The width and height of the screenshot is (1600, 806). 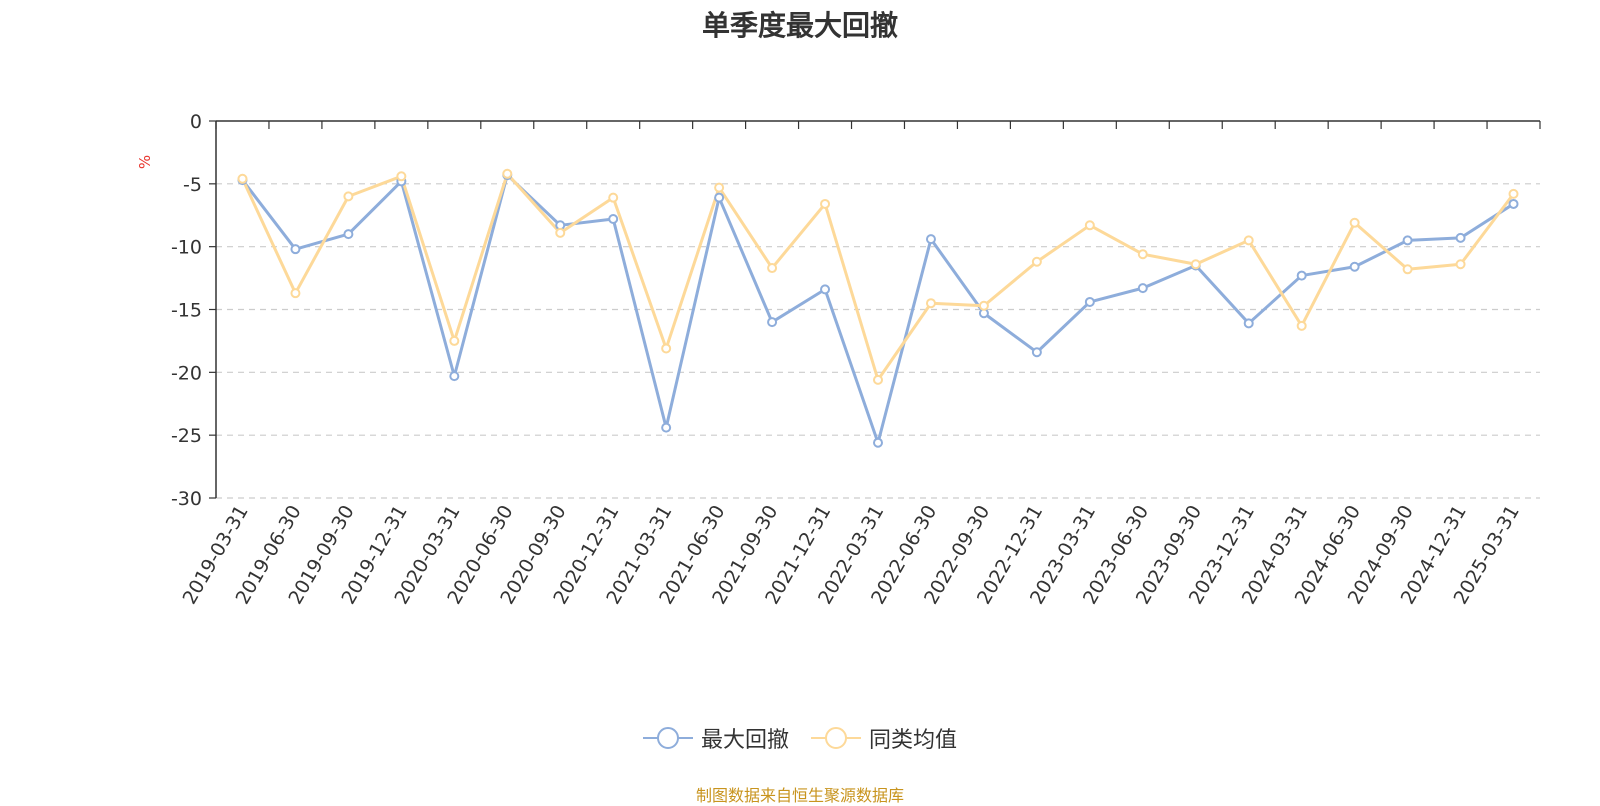 I want to click on source-note: 制图数据来自恒生聚源数据库, so click(x=799, y=795).